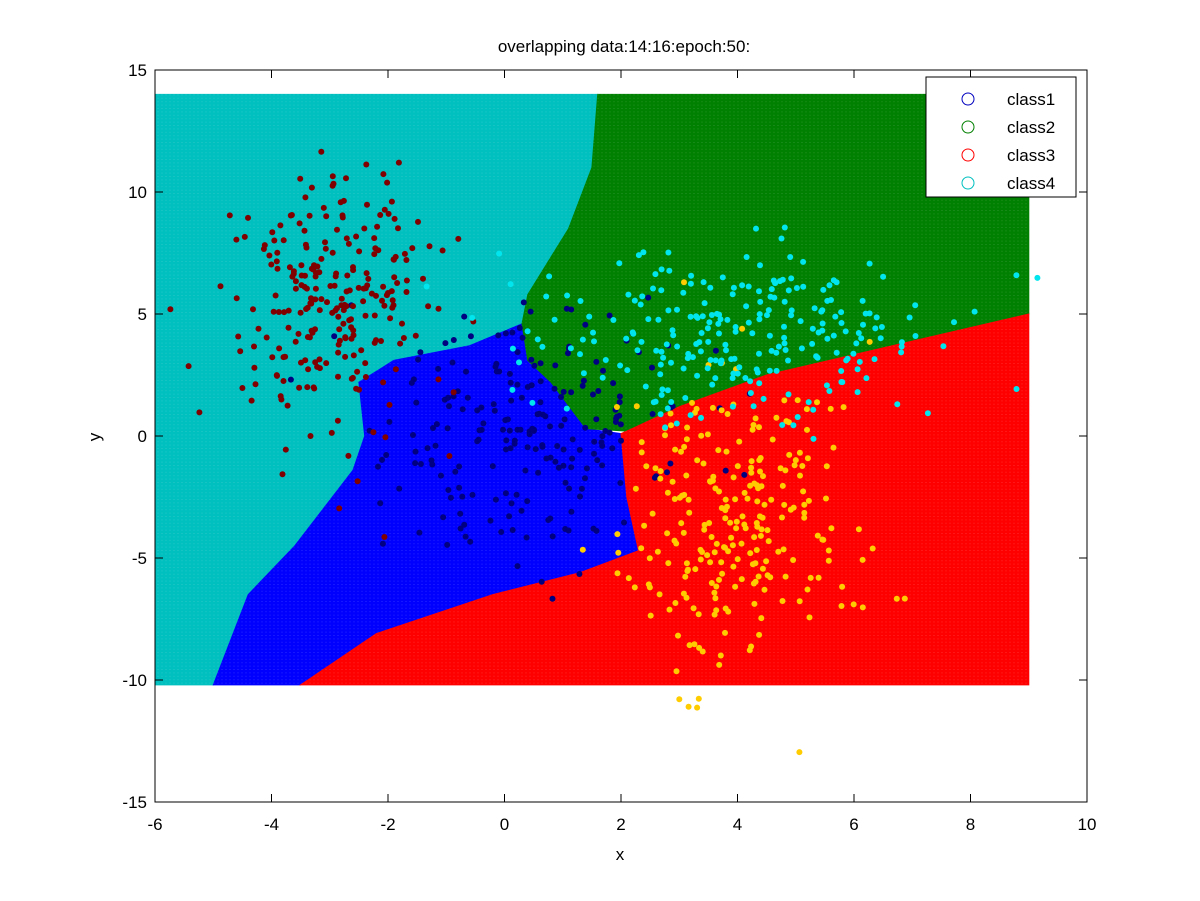 This screenshot has height=901, width=1200. What do you see at coordinates (1087, 824) in the screenshot?
I see `x-tick-label: 10` at bounding box center [1087, 824].